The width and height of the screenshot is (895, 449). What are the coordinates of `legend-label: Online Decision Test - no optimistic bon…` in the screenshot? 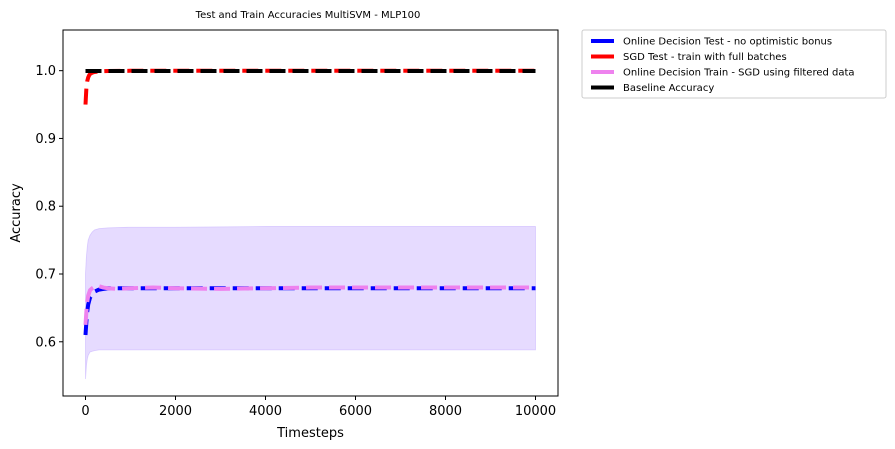 It's located at (727, 42).